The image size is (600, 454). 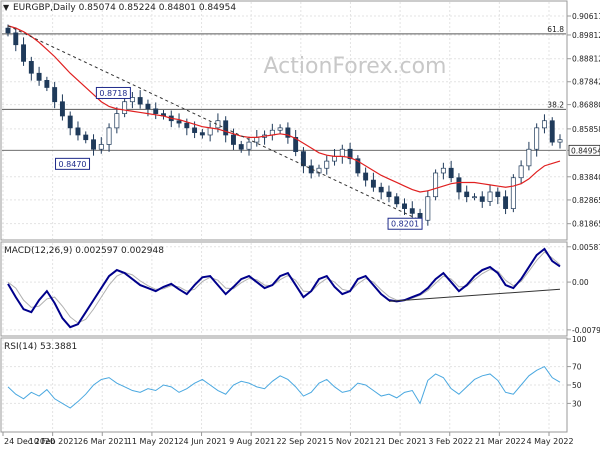 I want to click on x-tick-label: 24 Dec 2020, so click(x=29, y=441).